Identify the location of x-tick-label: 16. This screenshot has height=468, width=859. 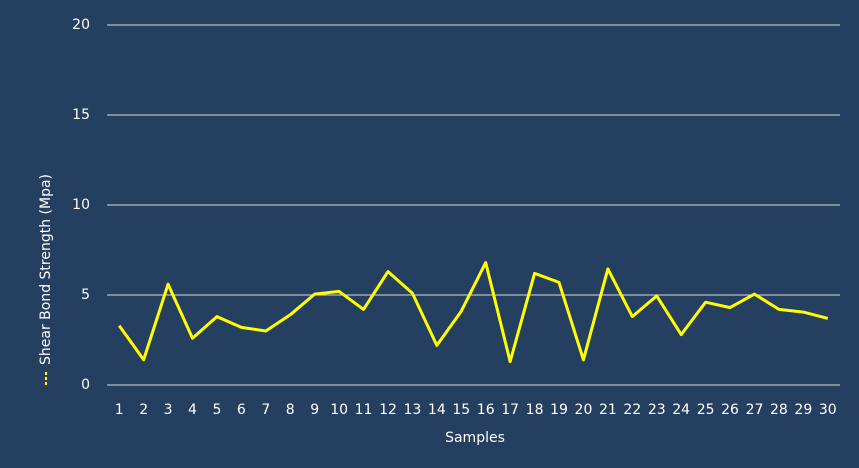
(486, 410).